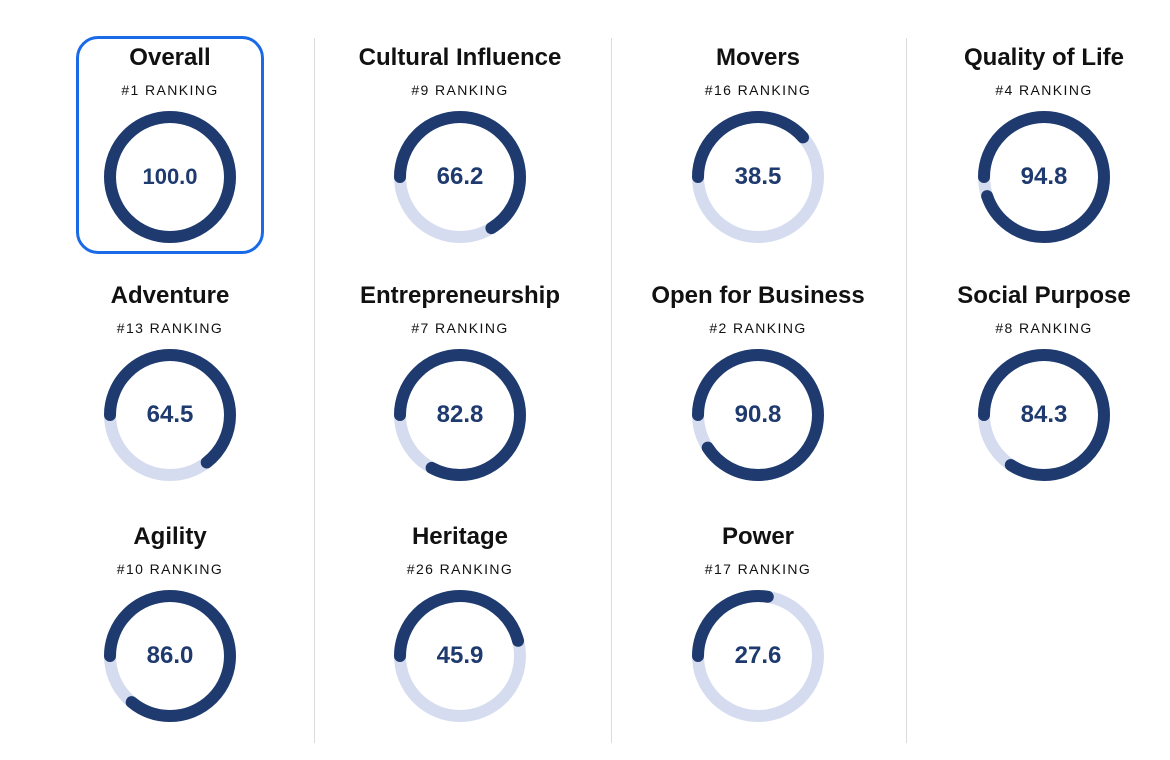 Image resolution: width=1170 pixels, height=760 pixels. I want to click on ranking-label: #8 RANKING, so click(1044, 328).